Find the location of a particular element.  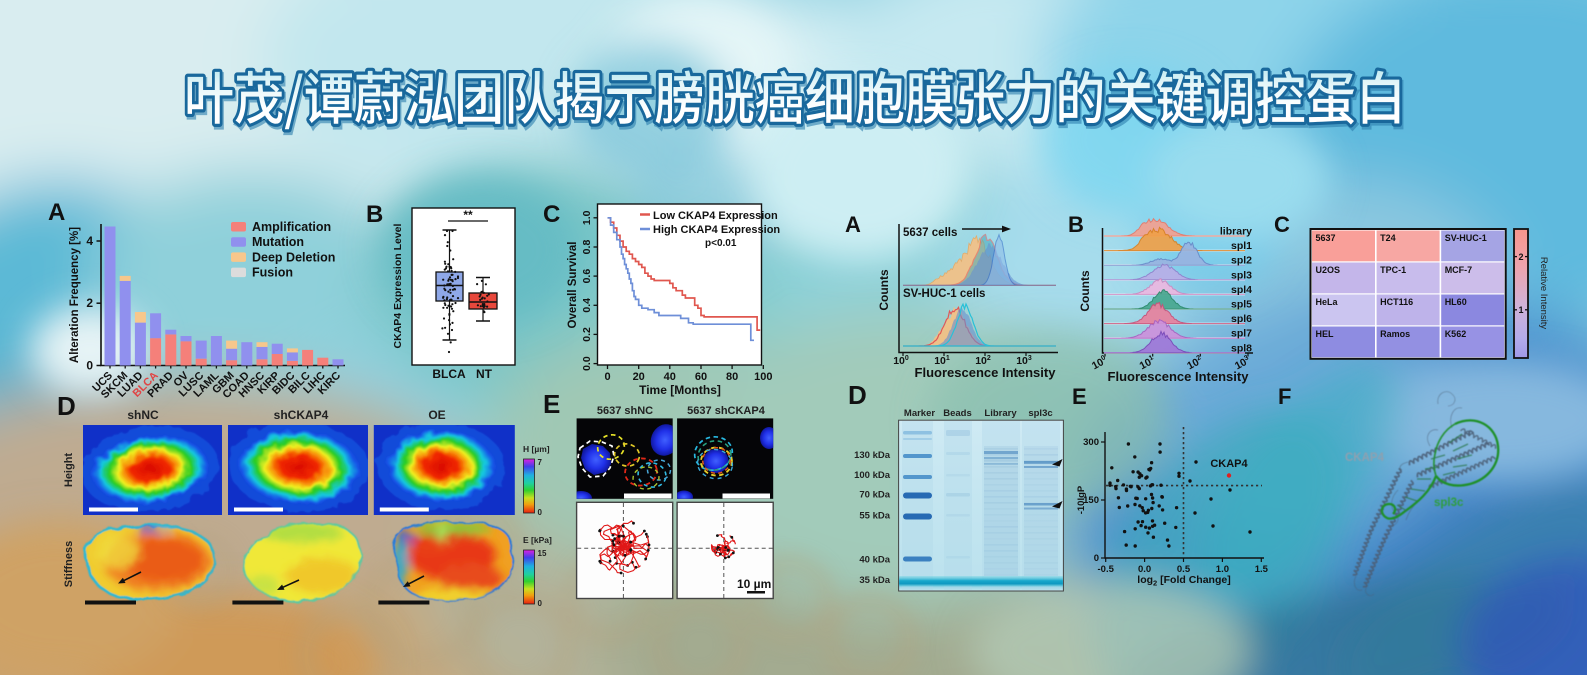

svg-text: 35 kDa is located at coordinates (874, 580).